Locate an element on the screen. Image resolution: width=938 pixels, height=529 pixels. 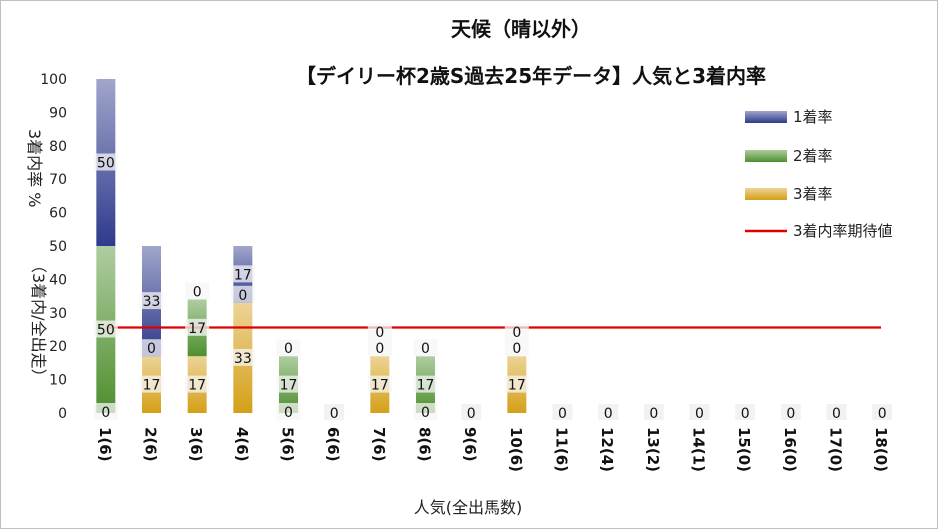
x-tick-label: 2(6) is located at coordinates (151, 444).